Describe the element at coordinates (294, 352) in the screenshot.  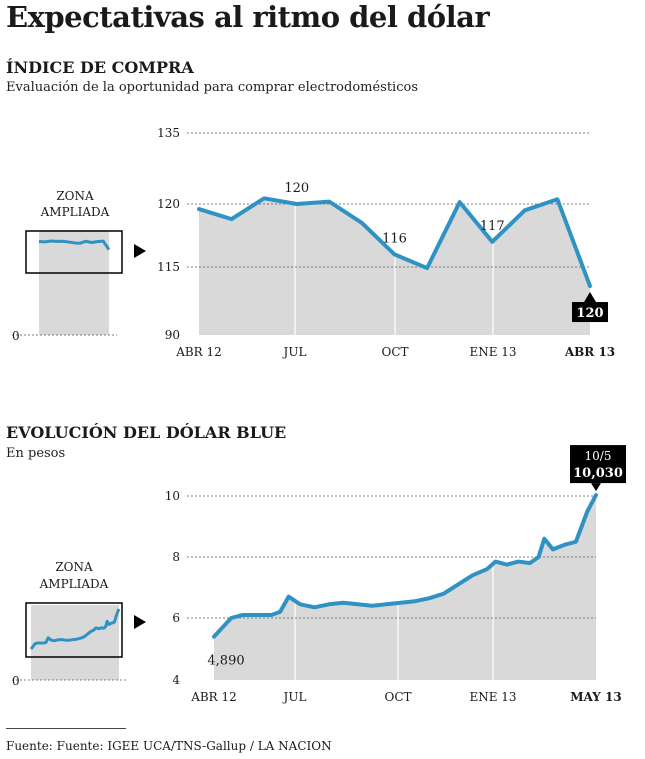
I see `chart1-xtick-label: JUL` at that location.